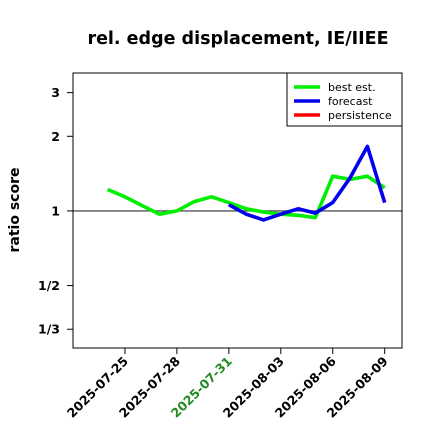 This screenshot has width=440, height=440. I want to click on y-tick-label: 3, so click(55, 92).